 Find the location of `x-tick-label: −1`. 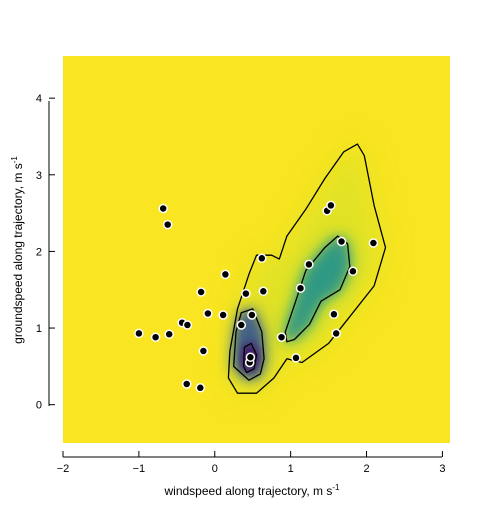

x-tick-label: −1 is located at coordinates (139, 469).